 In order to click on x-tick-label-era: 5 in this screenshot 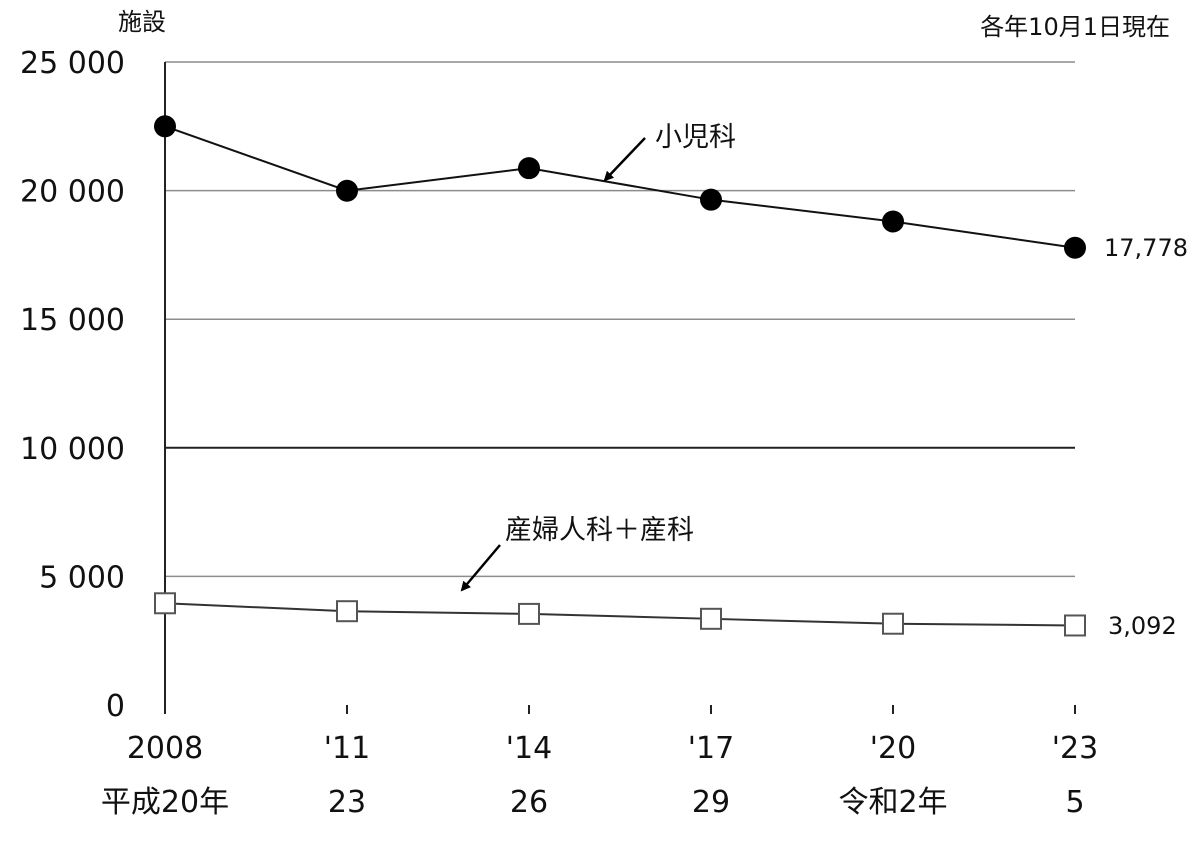, I will do `click(1074, 802)`.